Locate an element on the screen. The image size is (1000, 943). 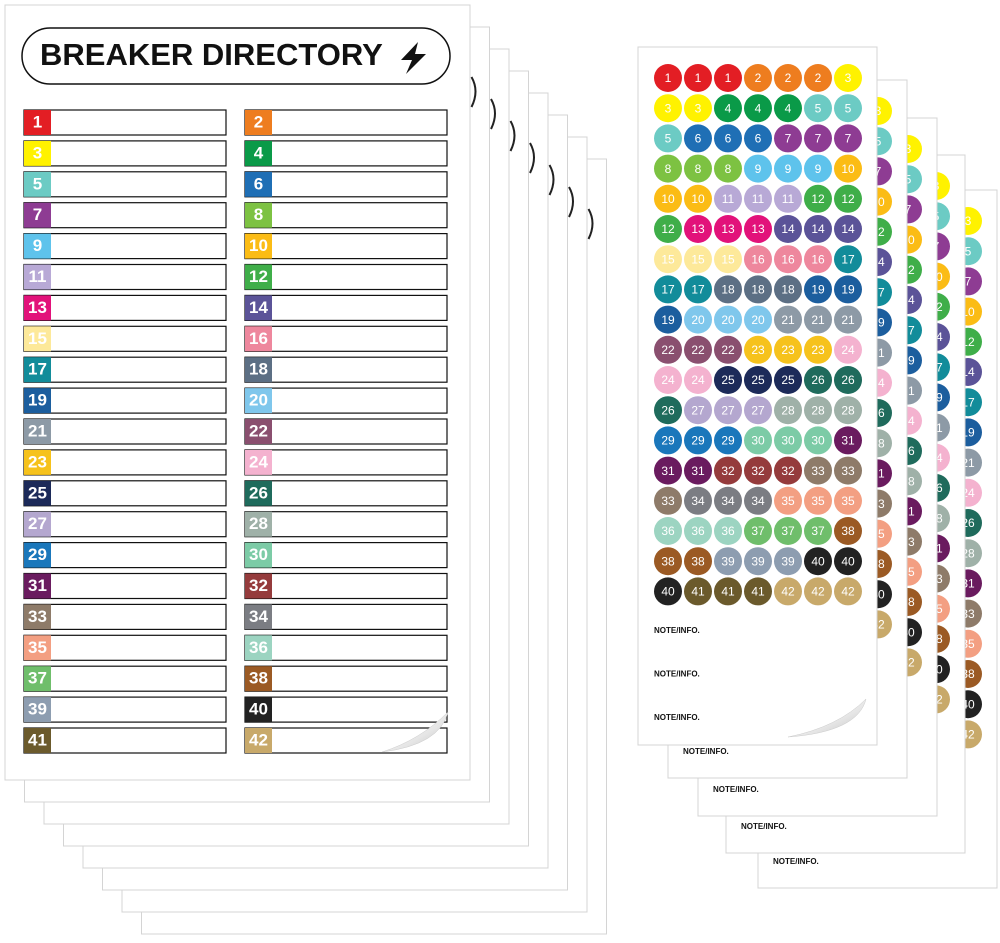
breaker-number: 23 is located at coordinates (37, 461).